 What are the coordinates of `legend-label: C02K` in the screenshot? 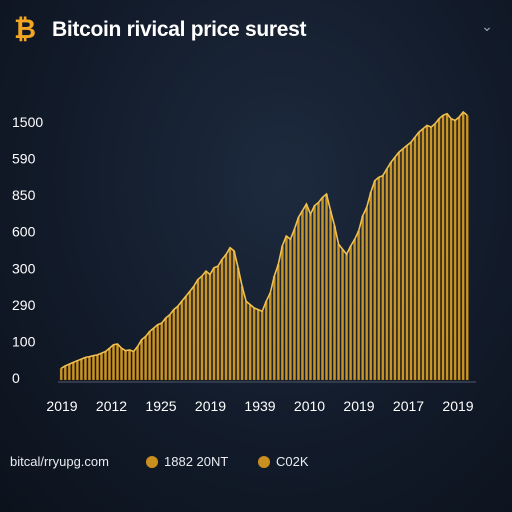 It's located at (292, 461).